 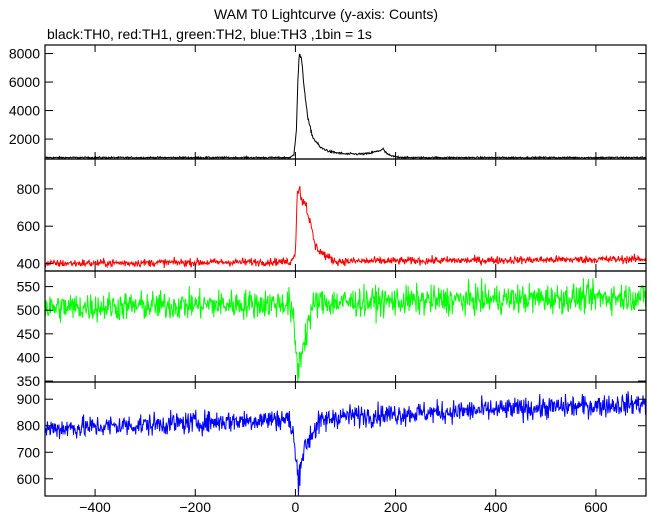 What do you see at coordinates (24, 82) in the screenshot?
I see `y-tick-label: 6000` at bounding box center [24, 82].